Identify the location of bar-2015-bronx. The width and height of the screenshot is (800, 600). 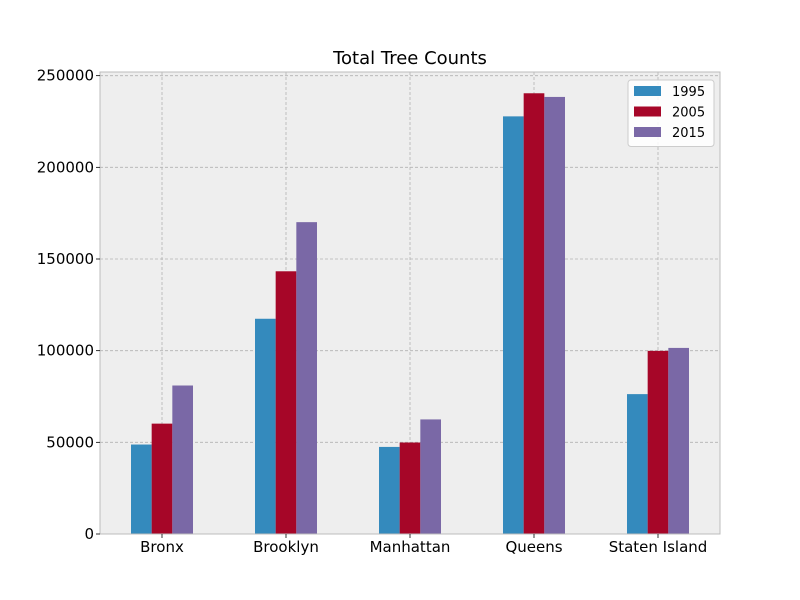
(182, 459).